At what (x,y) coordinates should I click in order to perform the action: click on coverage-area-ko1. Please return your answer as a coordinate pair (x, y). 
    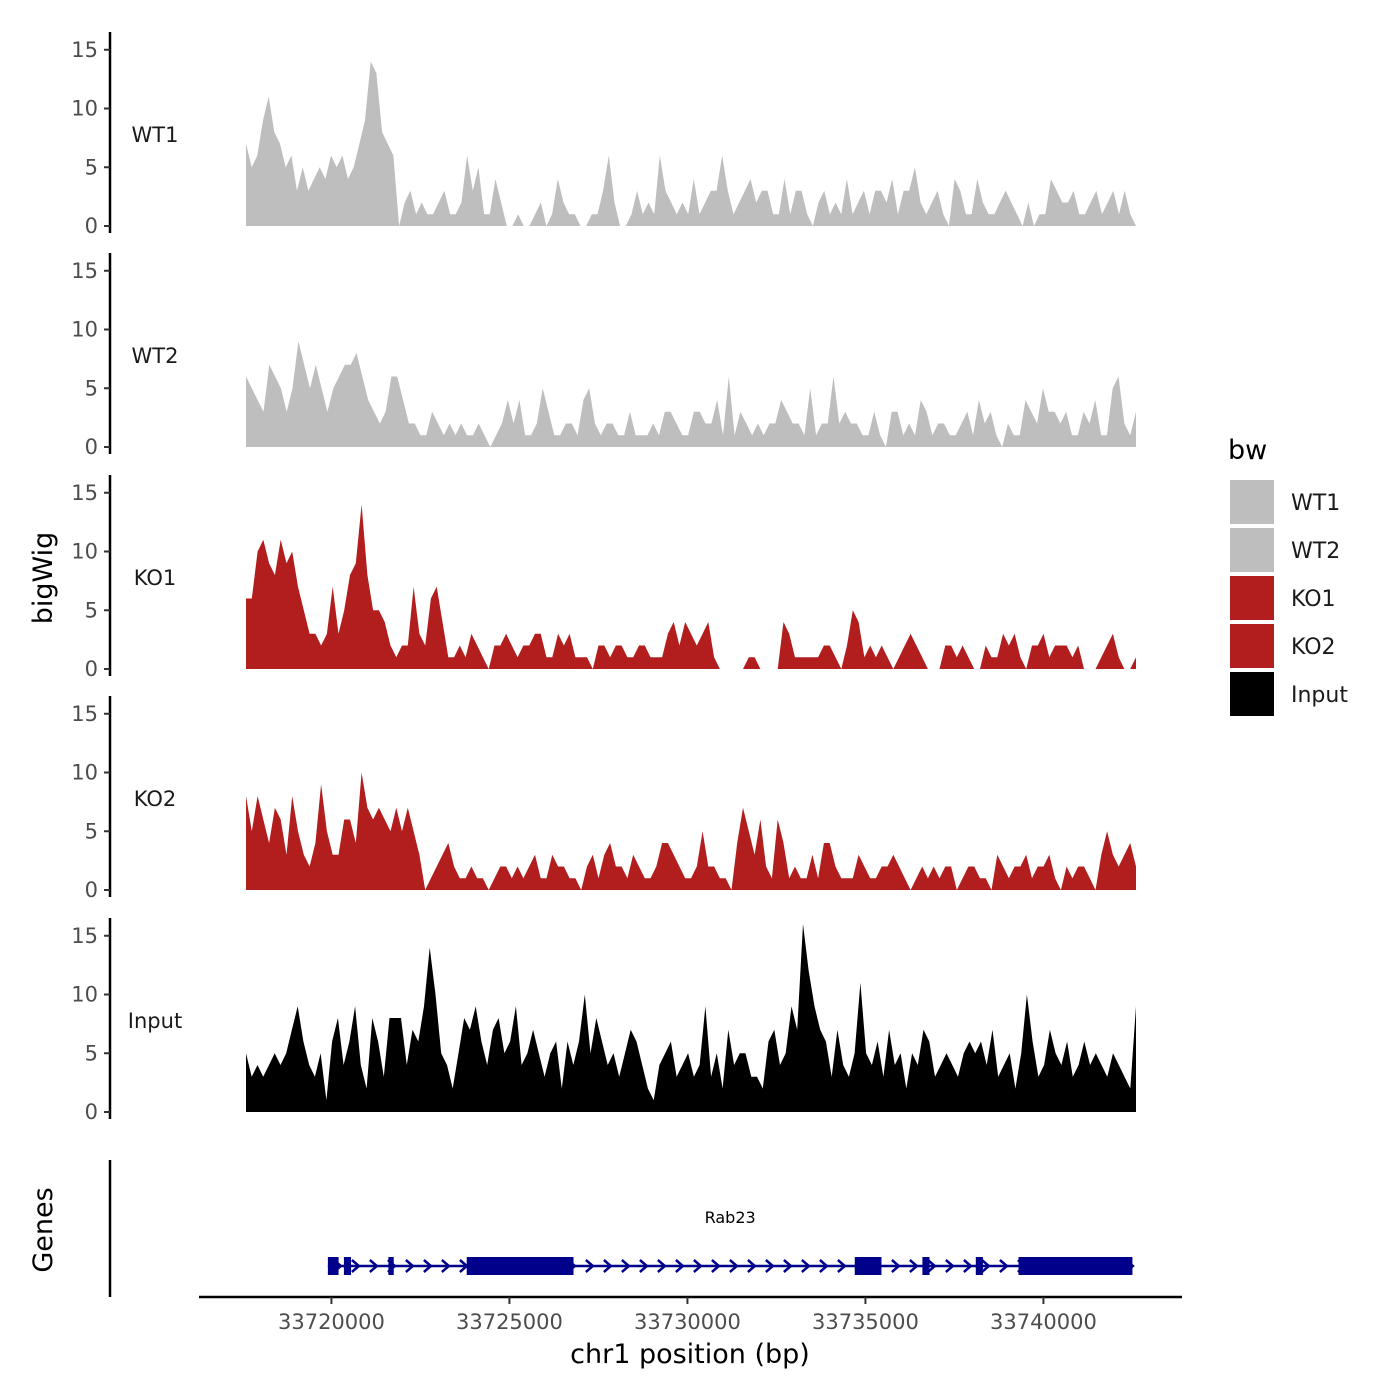
    Looking at the image, I should click on (691, 586).